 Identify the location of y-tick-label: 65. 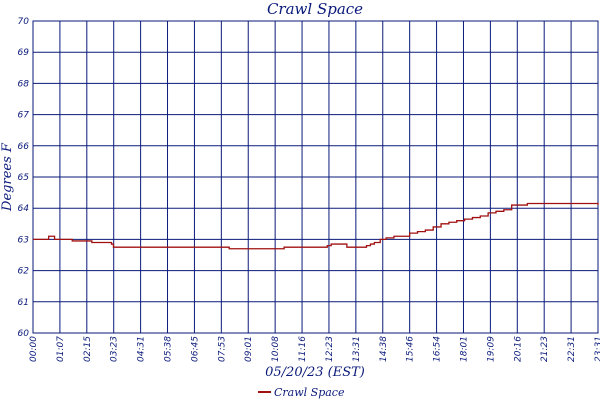
(24, 178).